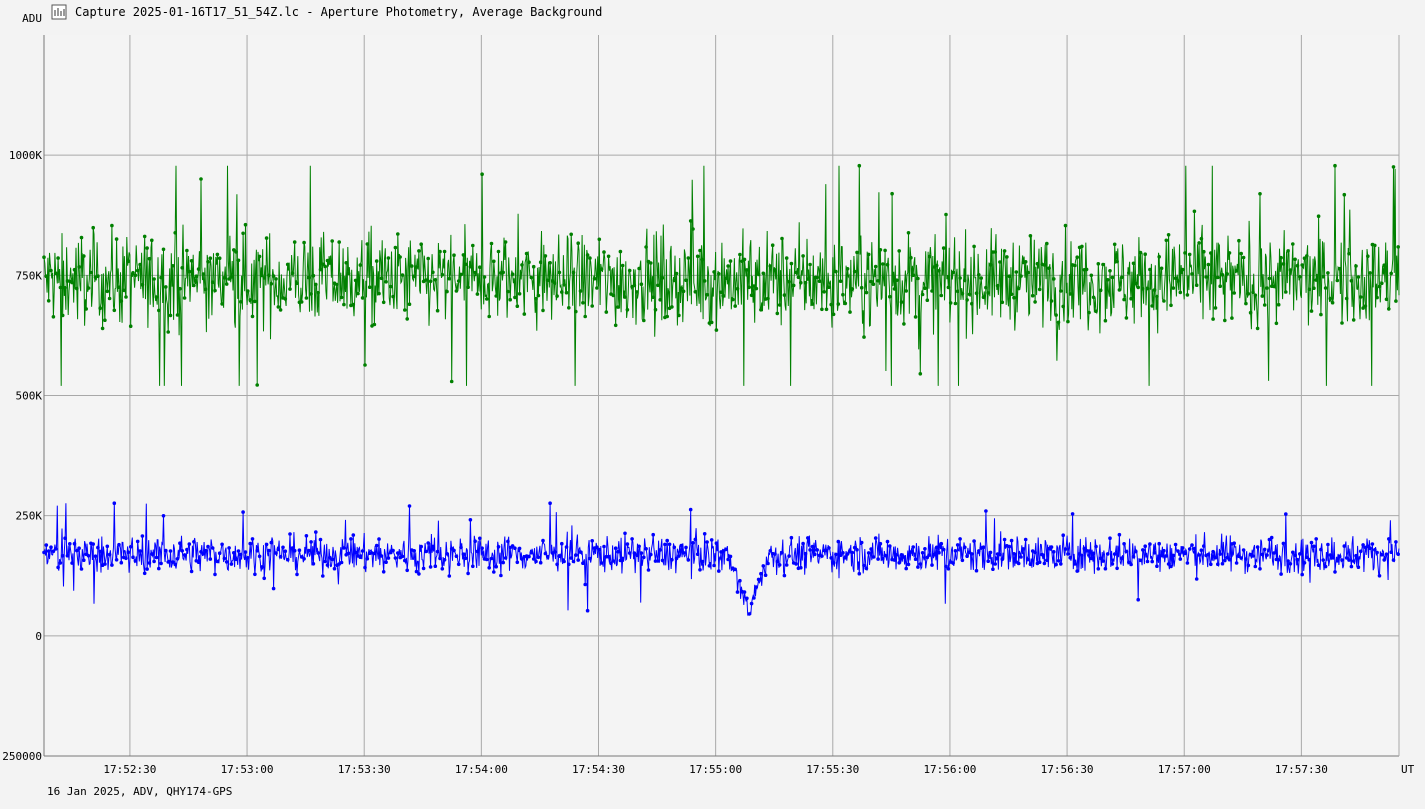  I want to click on light-curve-icon, so click(59, 12).